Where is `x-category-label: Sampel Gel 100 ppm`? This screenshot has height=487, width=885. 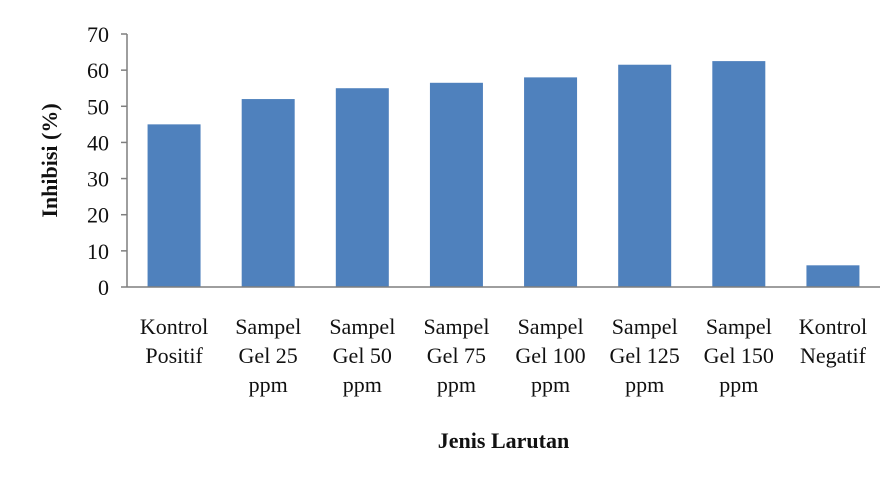 x-category-label: Sampel Gel 100 ppm is located at coordinates (550, 355).